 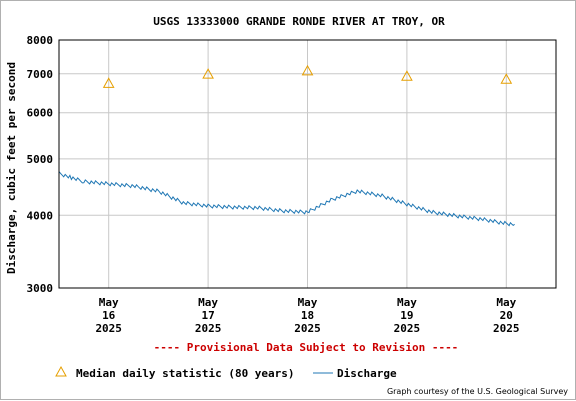 What do you see at coordinates (406, 315) in the screenshot?
I see `x-tick-label: 19` at bounding box center [406, 315].